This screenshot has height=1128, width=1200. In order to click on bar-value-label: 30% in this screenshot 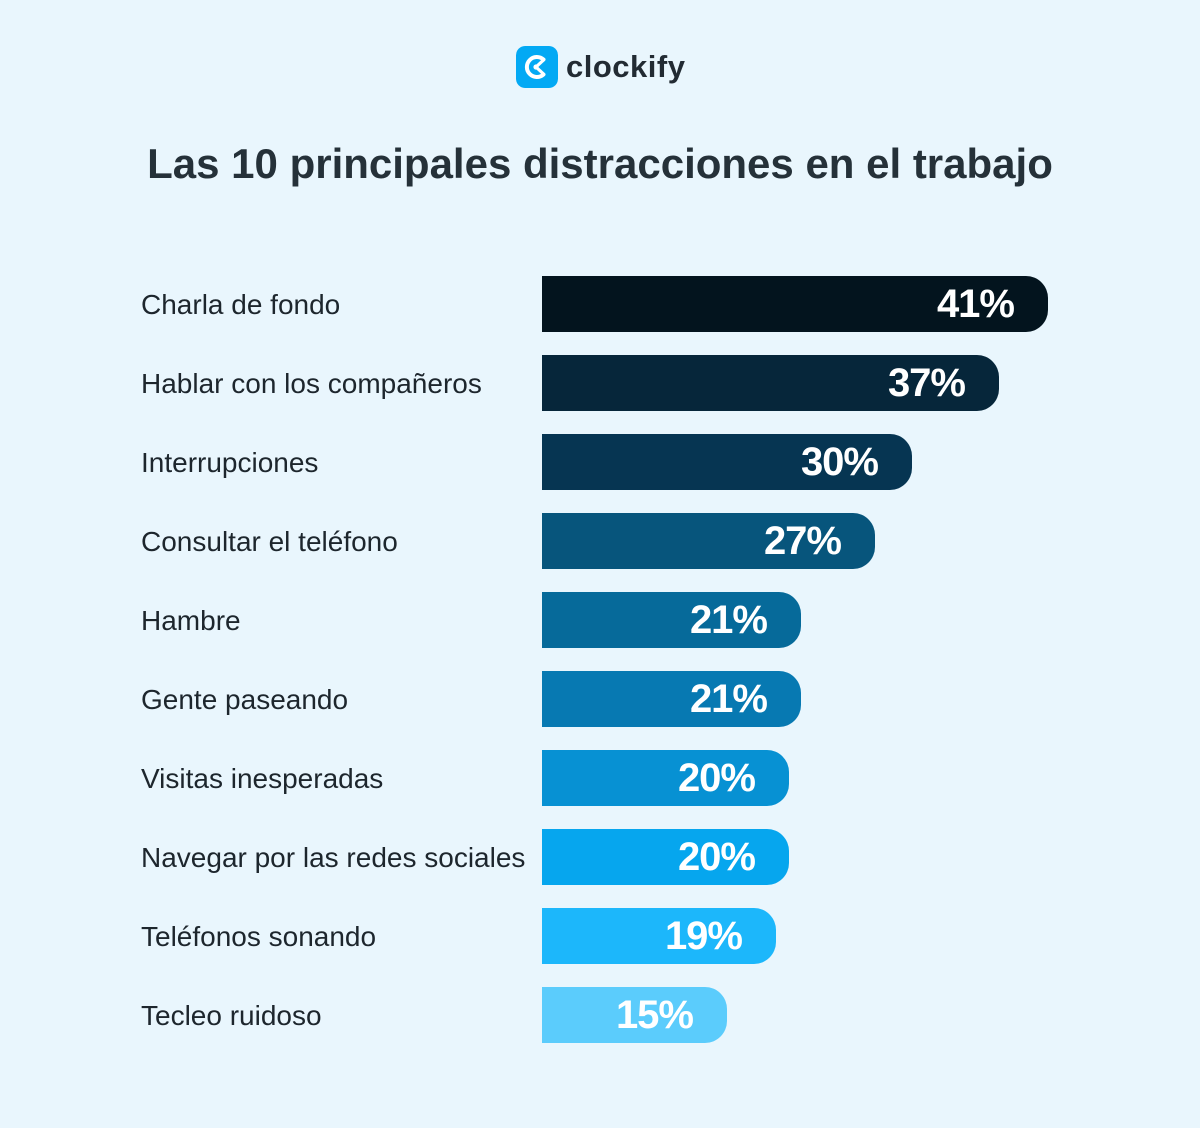, I will do `click(839, 461)`.